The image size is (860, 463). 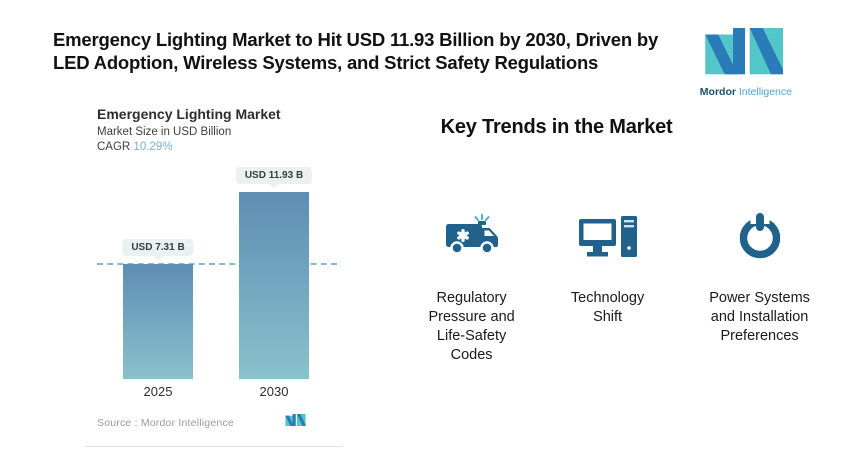 I want to click on source-row: Source : Mordor Intelligence, so click(x=214, y=424).